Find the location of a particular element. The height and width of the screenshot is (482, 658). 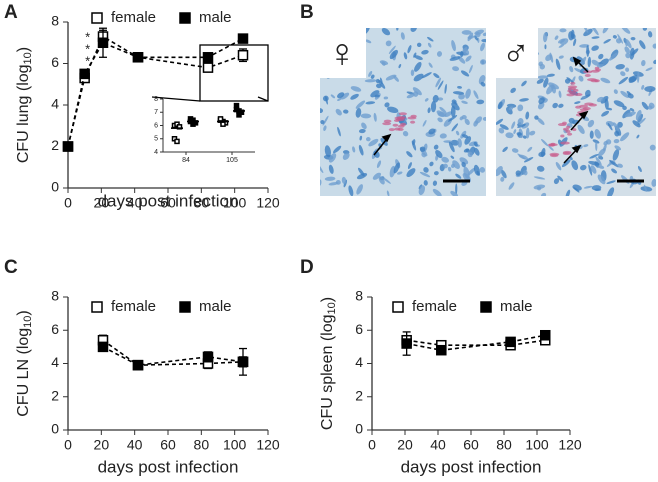

x-axis-label: days post infection is located at coordinates (168, 466).